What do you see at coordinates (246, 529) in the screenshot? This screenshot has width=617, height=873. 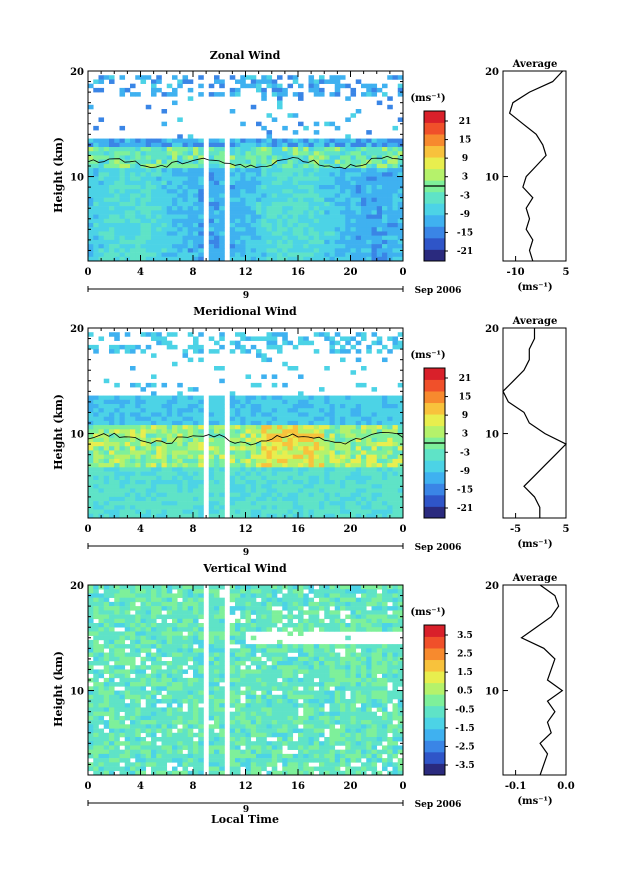 I see `x-tick-label: 12` at bounding box center [246, 529].